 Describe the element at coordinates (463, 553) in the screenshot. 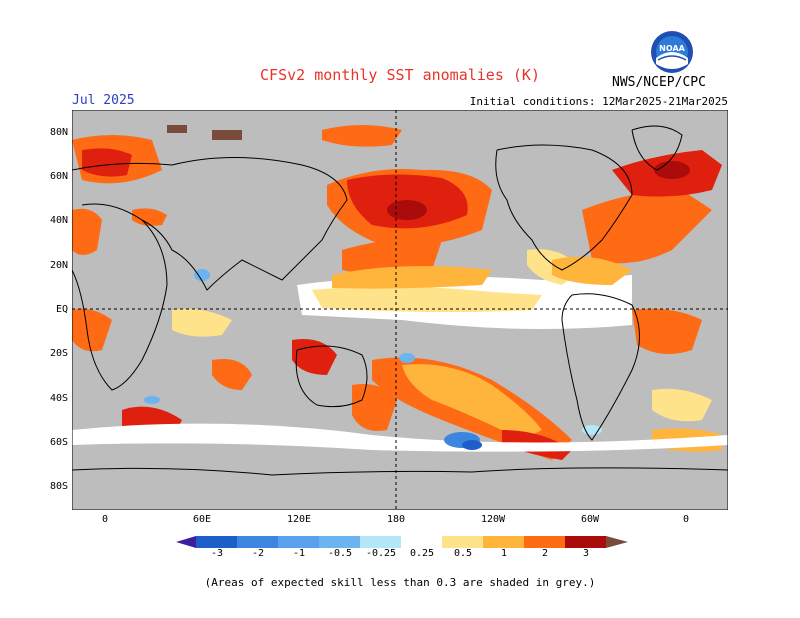

I see `colorbar-label: 0.5` at that location.